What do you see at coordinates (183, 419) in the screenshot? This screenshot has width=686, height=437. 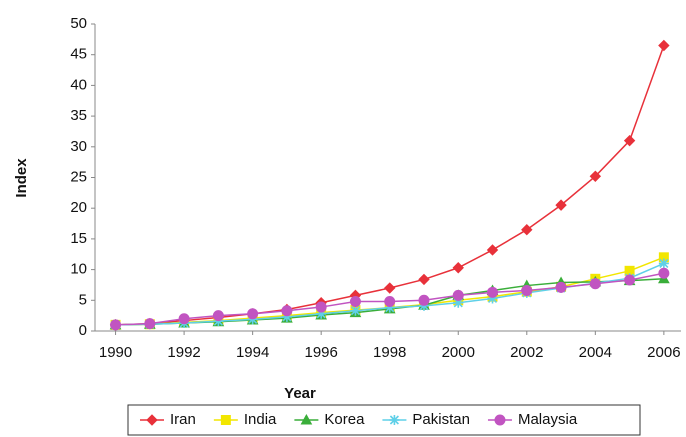 I see `legend-label: Iran` at bounding box center [183, 419].